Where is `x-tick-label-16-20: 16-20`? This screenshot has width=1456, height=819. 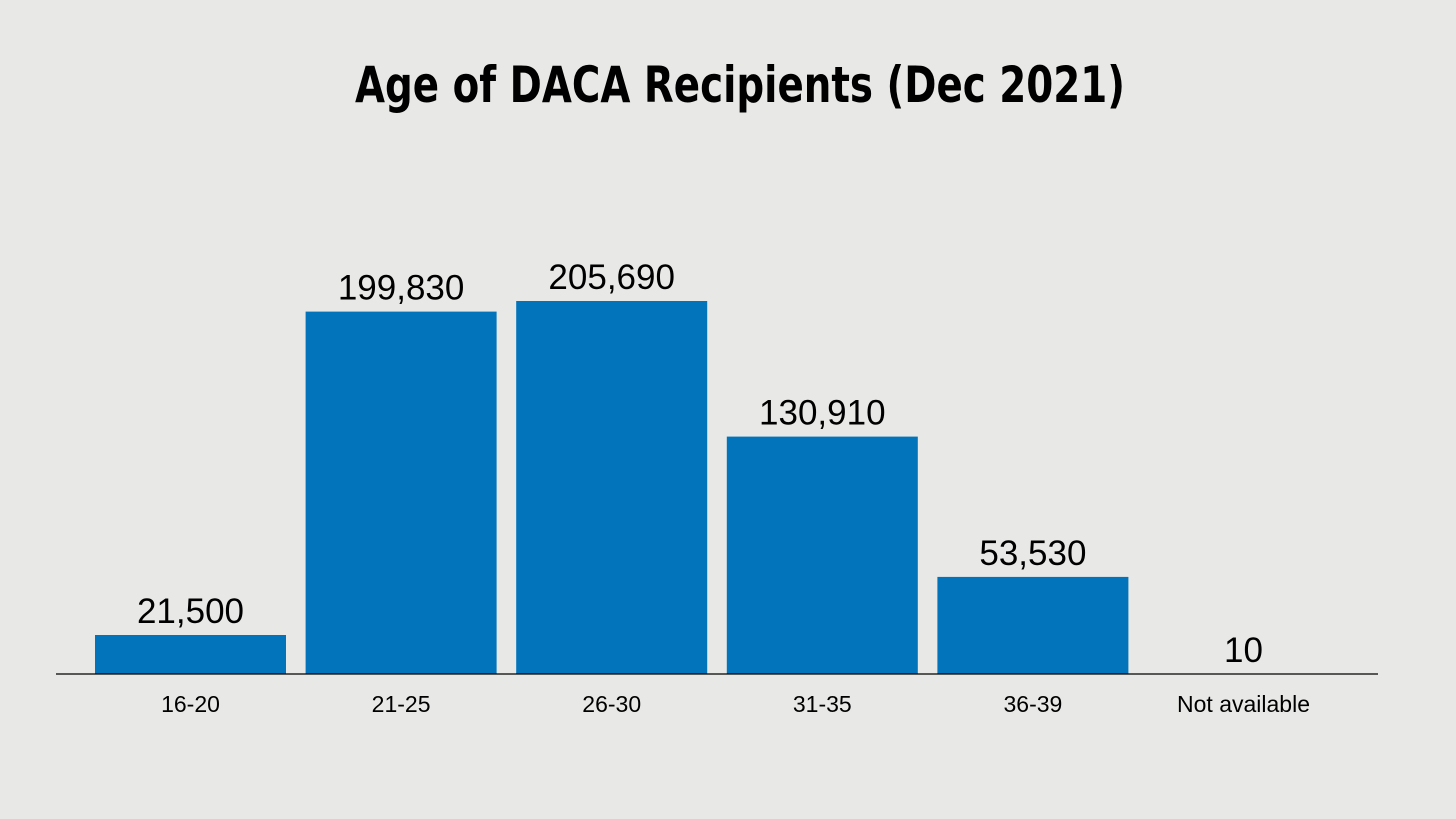
x-tick-label-16-20: 16-20 is located at coordinates (190, 704).